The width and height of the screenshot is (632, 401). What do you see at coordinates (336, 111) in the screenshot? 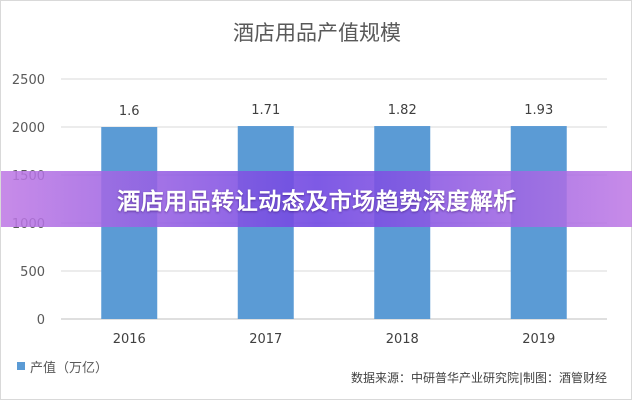
I see `data-labels: 1.6 1.71 1.82 1.93` at bounding box center [336, 111].